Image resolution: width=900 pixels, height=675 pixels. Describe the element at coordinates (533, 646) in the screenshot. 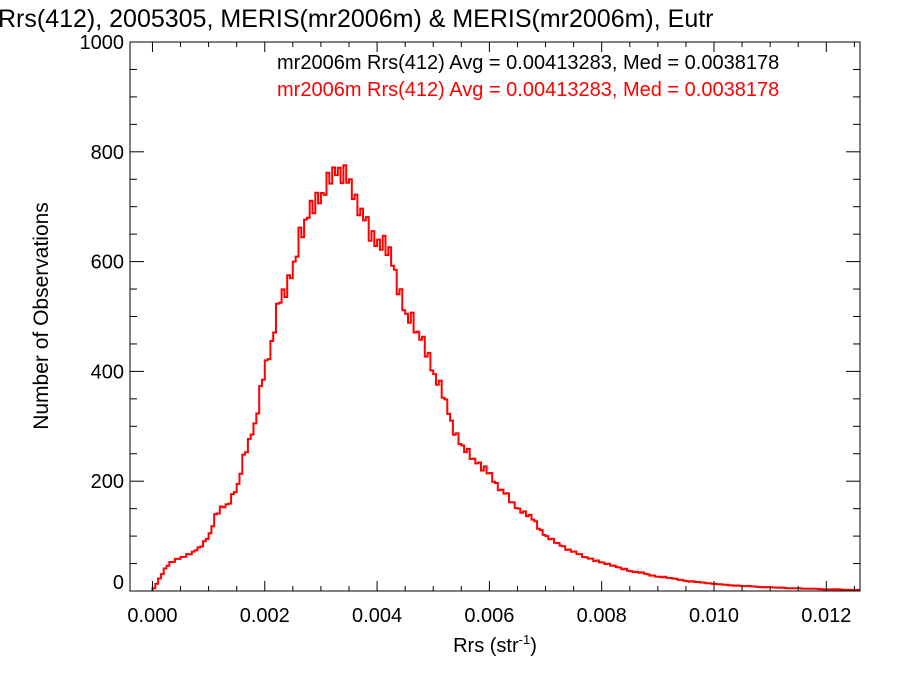

I see `x-axis-label-close: )` at that location.